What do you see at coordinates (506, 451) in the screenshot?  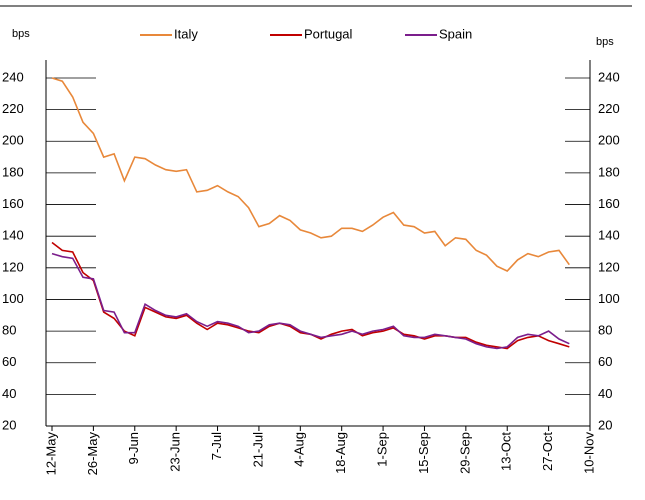 I see `x-tick-label: 13-Oct` at bounding box center [506, 451].